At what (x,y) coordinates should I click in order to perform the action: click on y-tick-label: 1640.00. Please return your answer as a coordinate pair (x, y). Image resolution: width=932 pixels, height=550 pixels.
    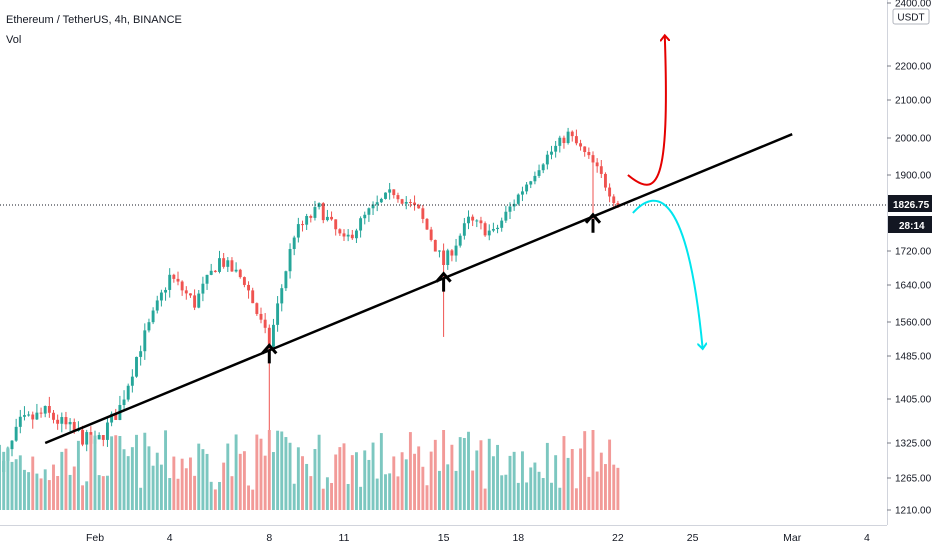
    Looking at the image, I should click on (913, 286).